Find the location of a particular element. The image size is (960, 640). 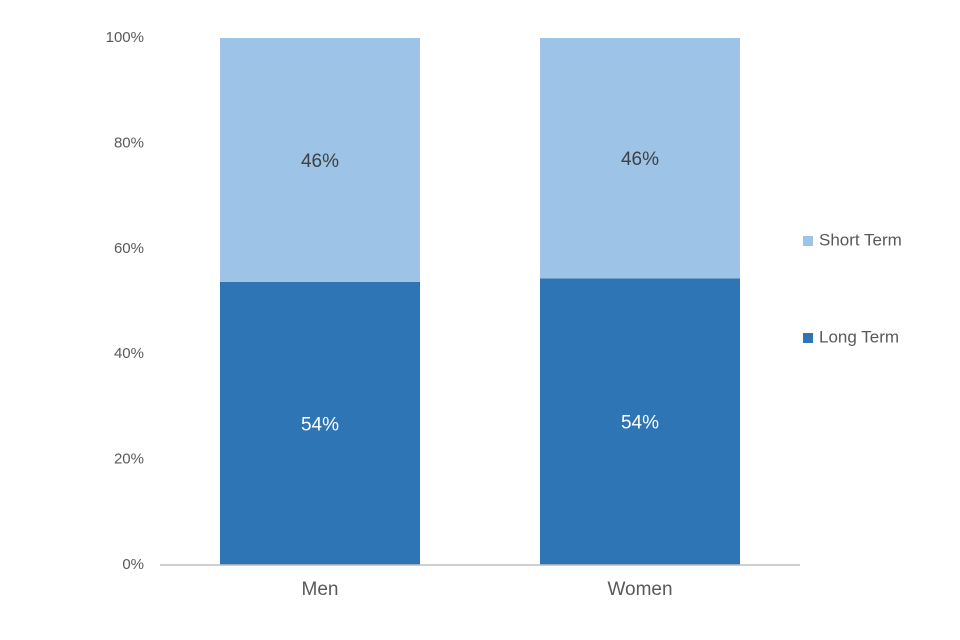

y-tick-label: 100% is located at coordinates (125, 37).